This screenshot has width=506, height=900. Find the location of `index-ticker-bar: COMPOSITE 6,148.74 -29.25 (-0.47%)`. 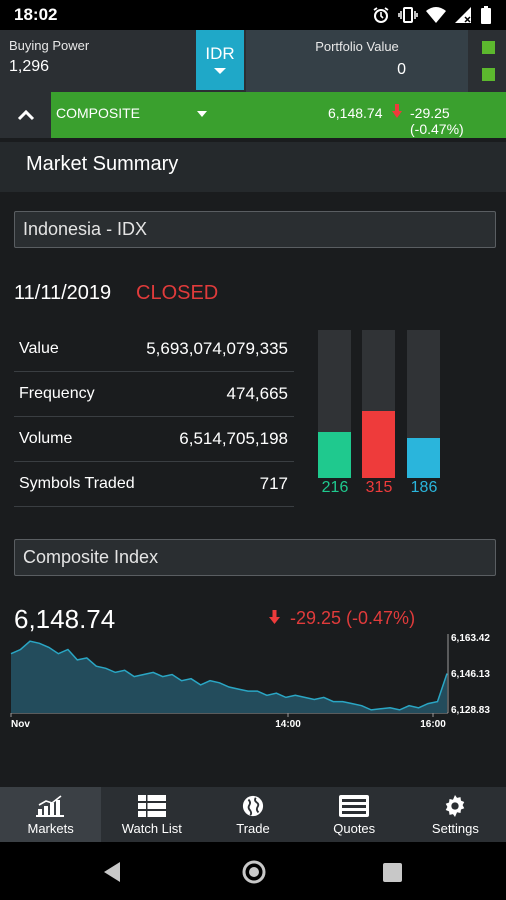

index-ticker-bar: COMPOSITE 6,148.74 -29.25 (-0.47%) is located at coordinates (253, 115).